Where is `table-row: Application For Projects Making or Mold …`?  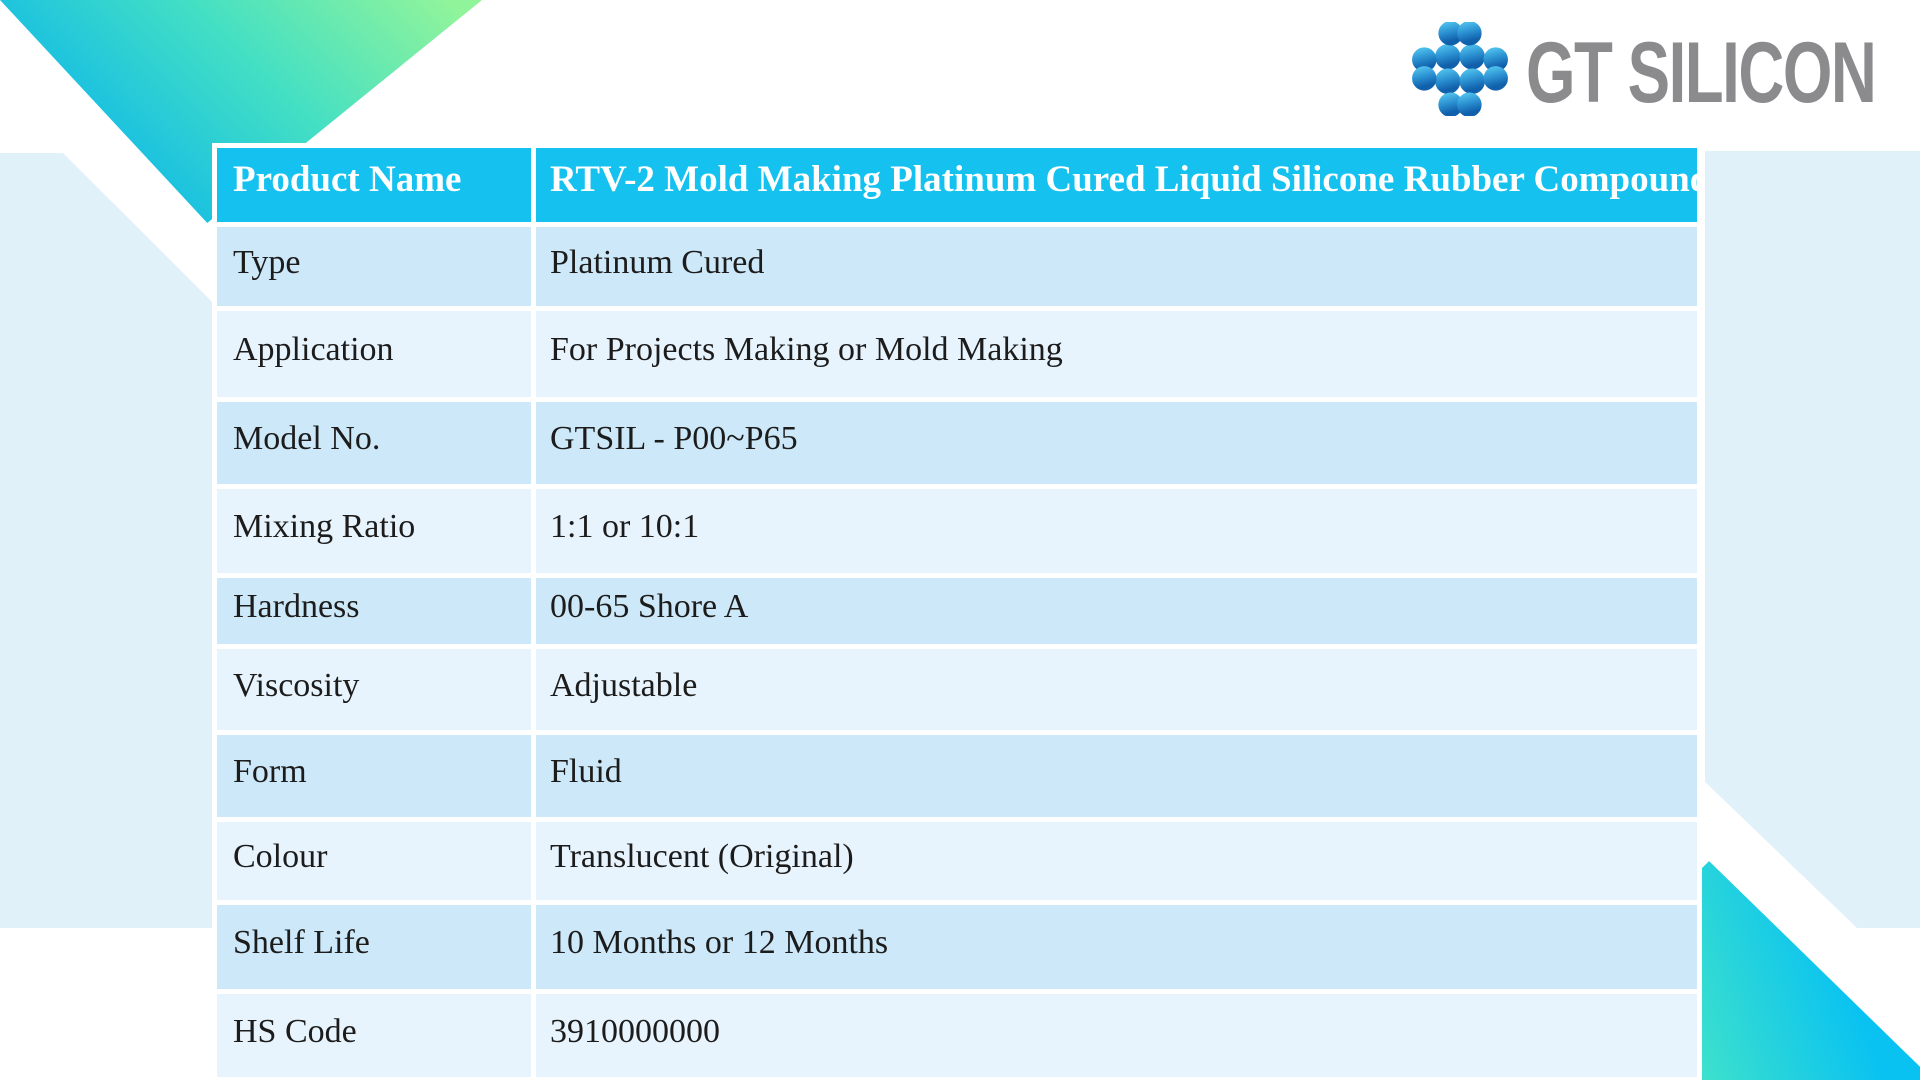 table-row: Application For Projects Making or Mold … is located at coordinates (957, 354).